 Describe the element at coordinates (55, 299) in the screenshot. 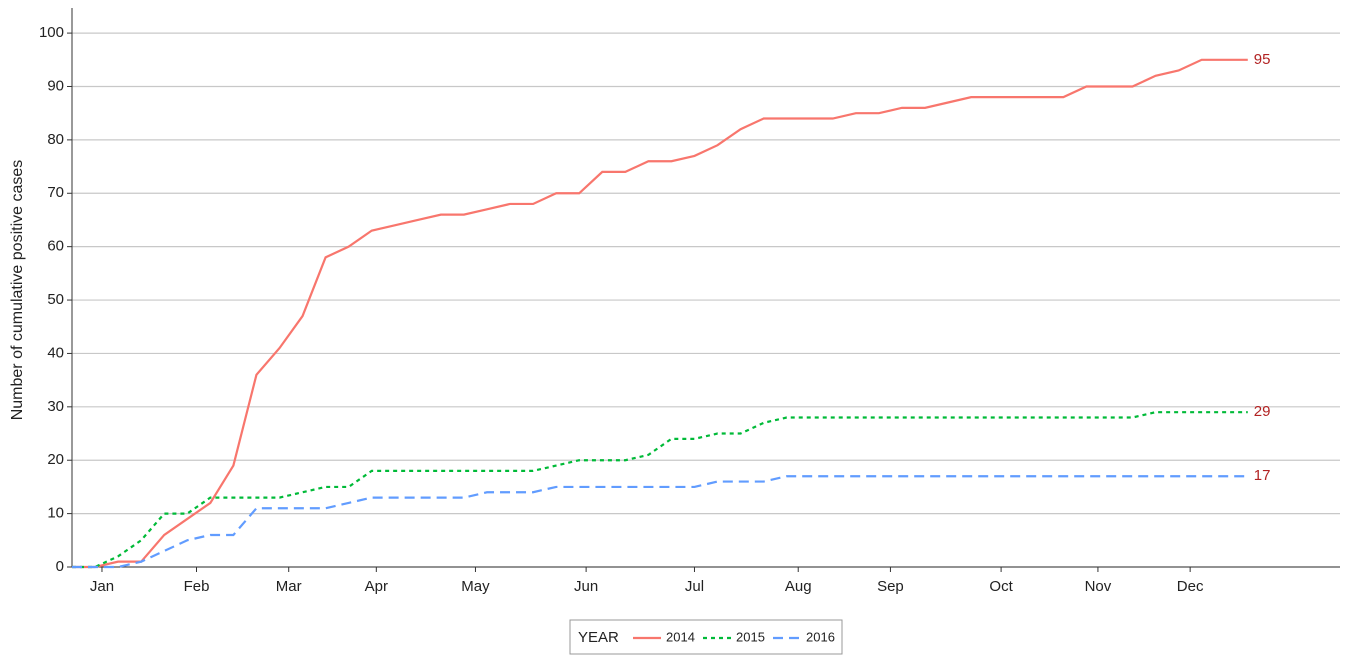

I see `y-tick-label: 50` at that location.